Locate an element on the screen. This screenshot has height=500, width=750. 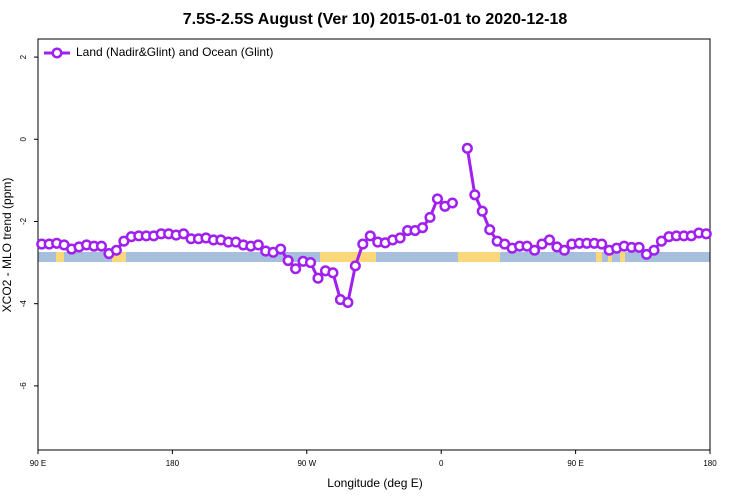
y-tick-label: -4 is located at coordinates (23, 304).